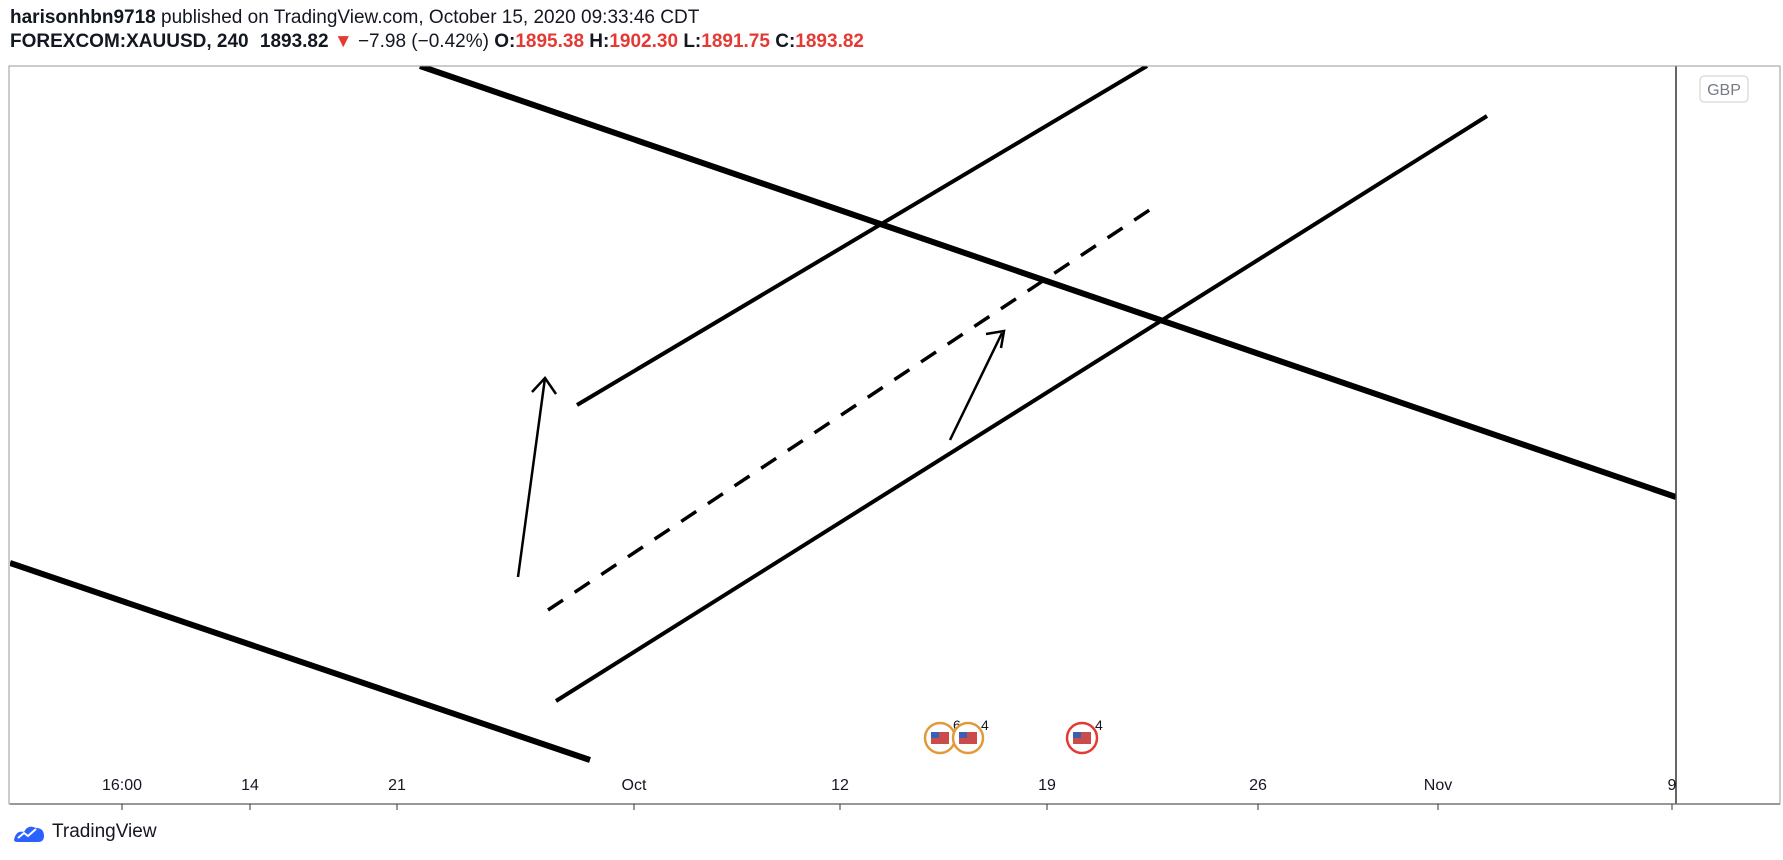  I want to click on currency-badge-box, so click(1724, 89).